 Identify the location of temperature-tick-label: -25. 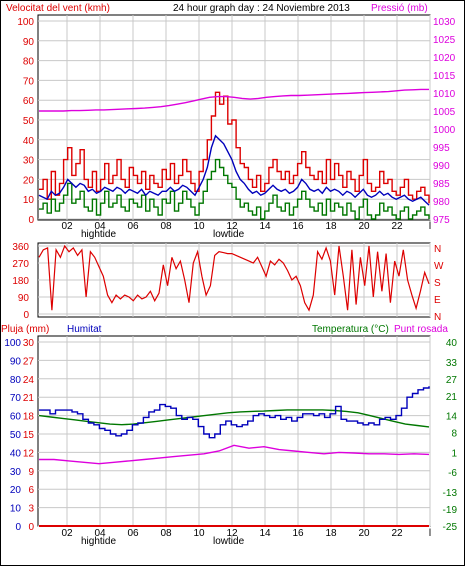
(450, 527).